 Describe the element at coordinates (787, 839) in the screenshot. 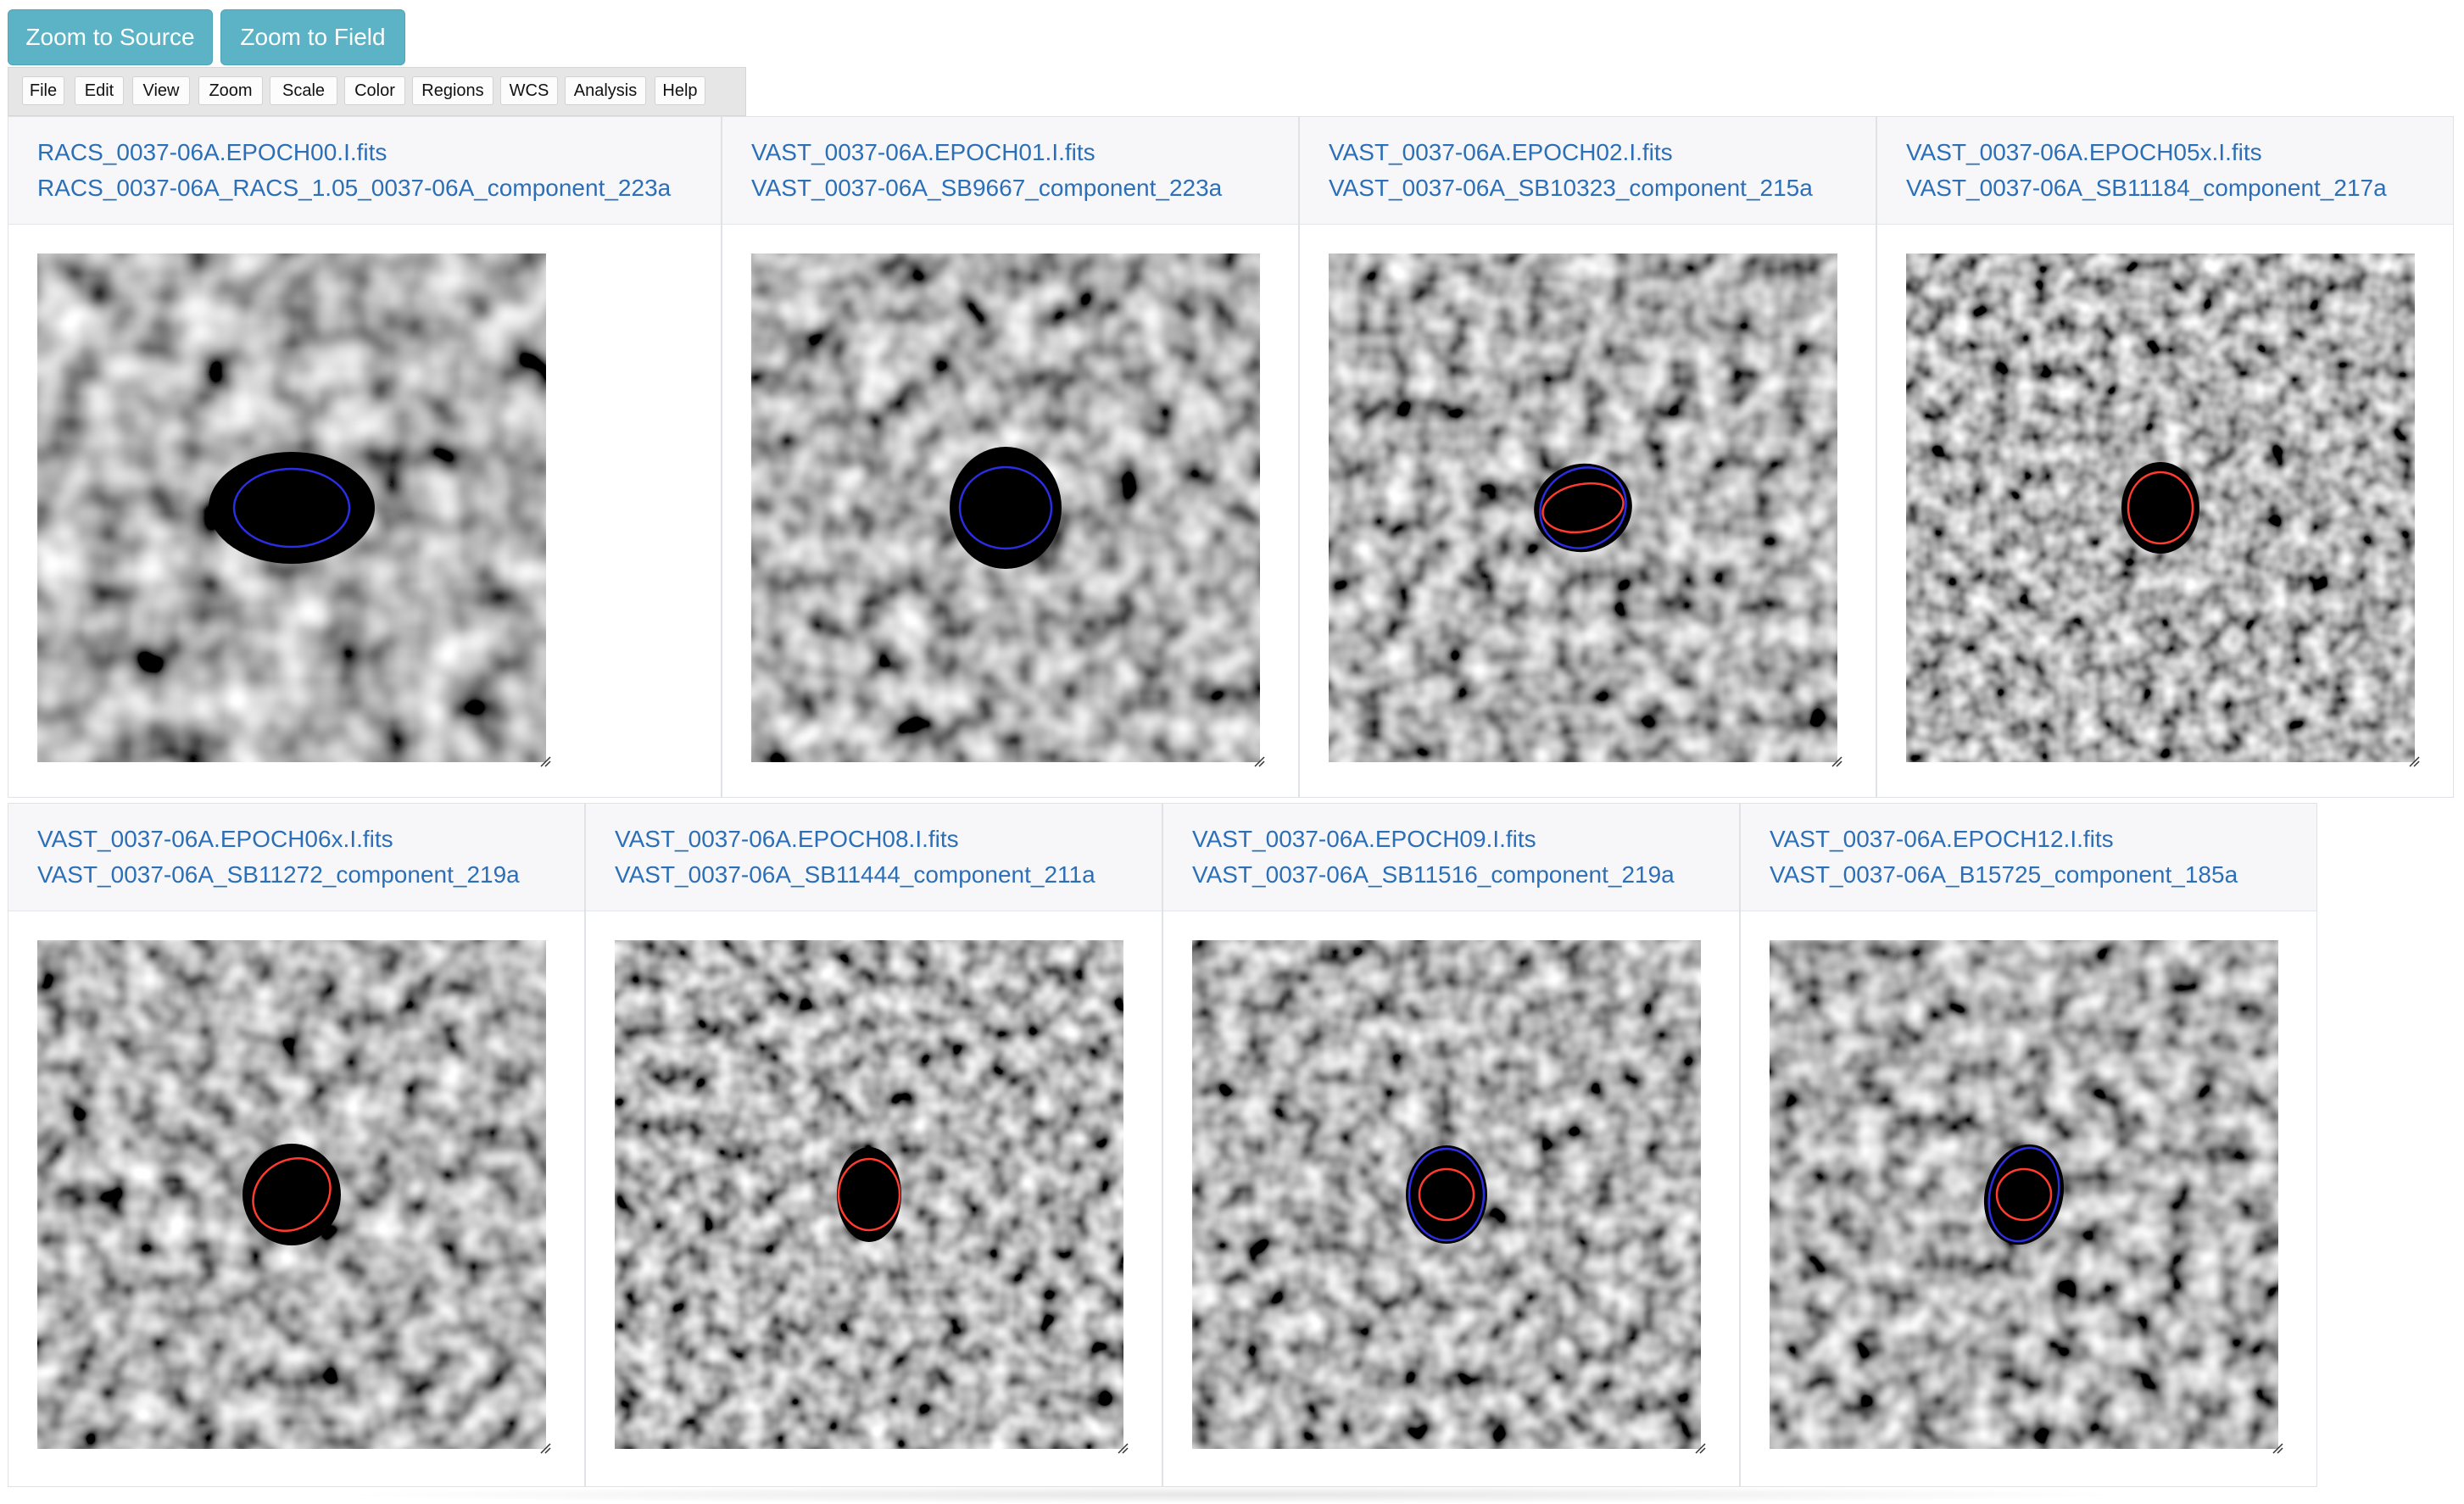

I see `fits-file-link: VAST_0037-06A.EPOCH08.I.fits` at that location.